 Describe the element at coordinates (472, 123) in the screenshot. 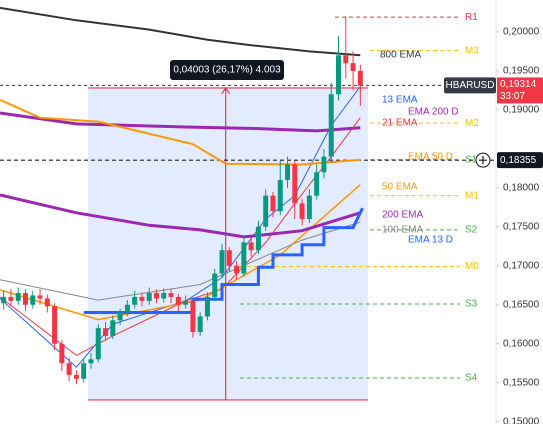

I see `pivot-label: M2` at that location.